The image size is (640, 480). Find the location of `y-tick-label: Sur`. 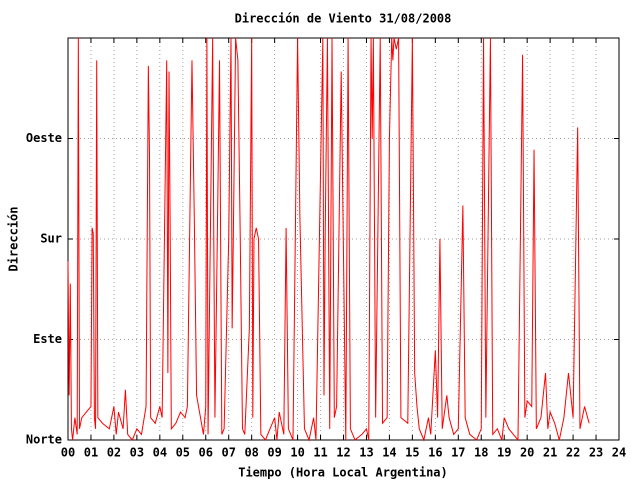

y-tick-label: Sur is located at coordinates (51, 239).